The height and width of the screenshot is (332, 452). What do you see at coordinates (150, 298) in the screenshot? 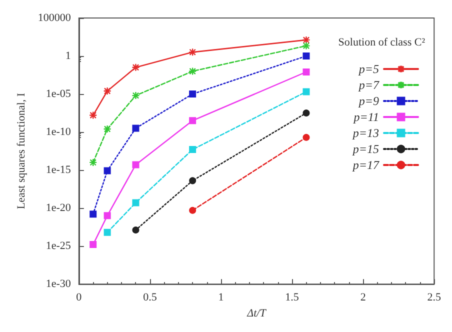
I see `x-tick-label: 0.5` at bounding box center [150, 298].